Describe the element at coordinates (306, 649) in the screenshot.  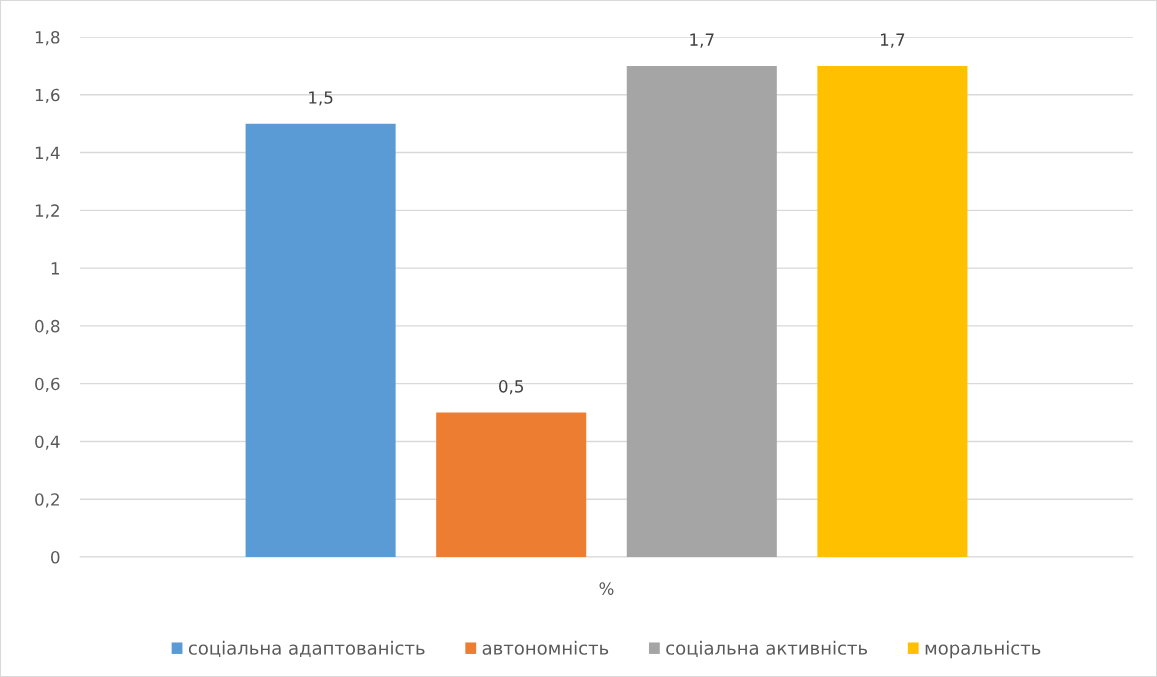
I see `legend-label: соціальна адаптованість` at that location.